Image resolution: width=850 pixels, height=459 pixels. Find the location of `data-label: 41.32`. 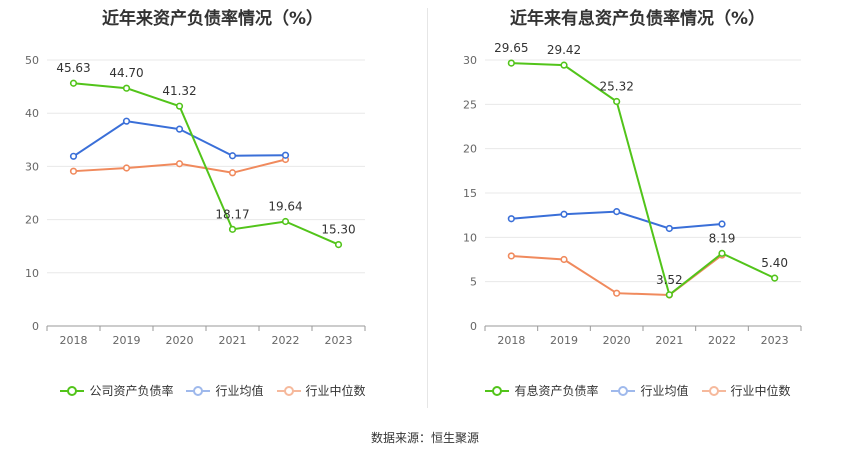

data-label: 41.32 is located at coordinates (179, 91).